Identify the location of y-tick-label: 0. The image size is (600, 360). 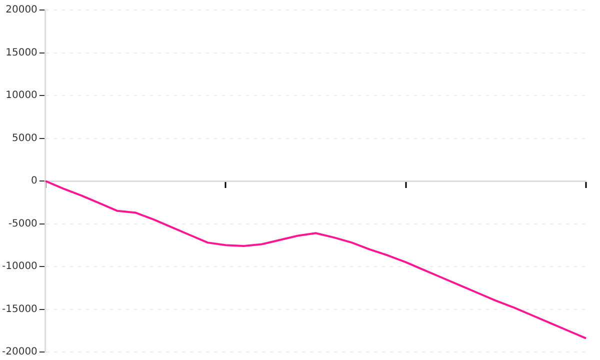
(34, 181).